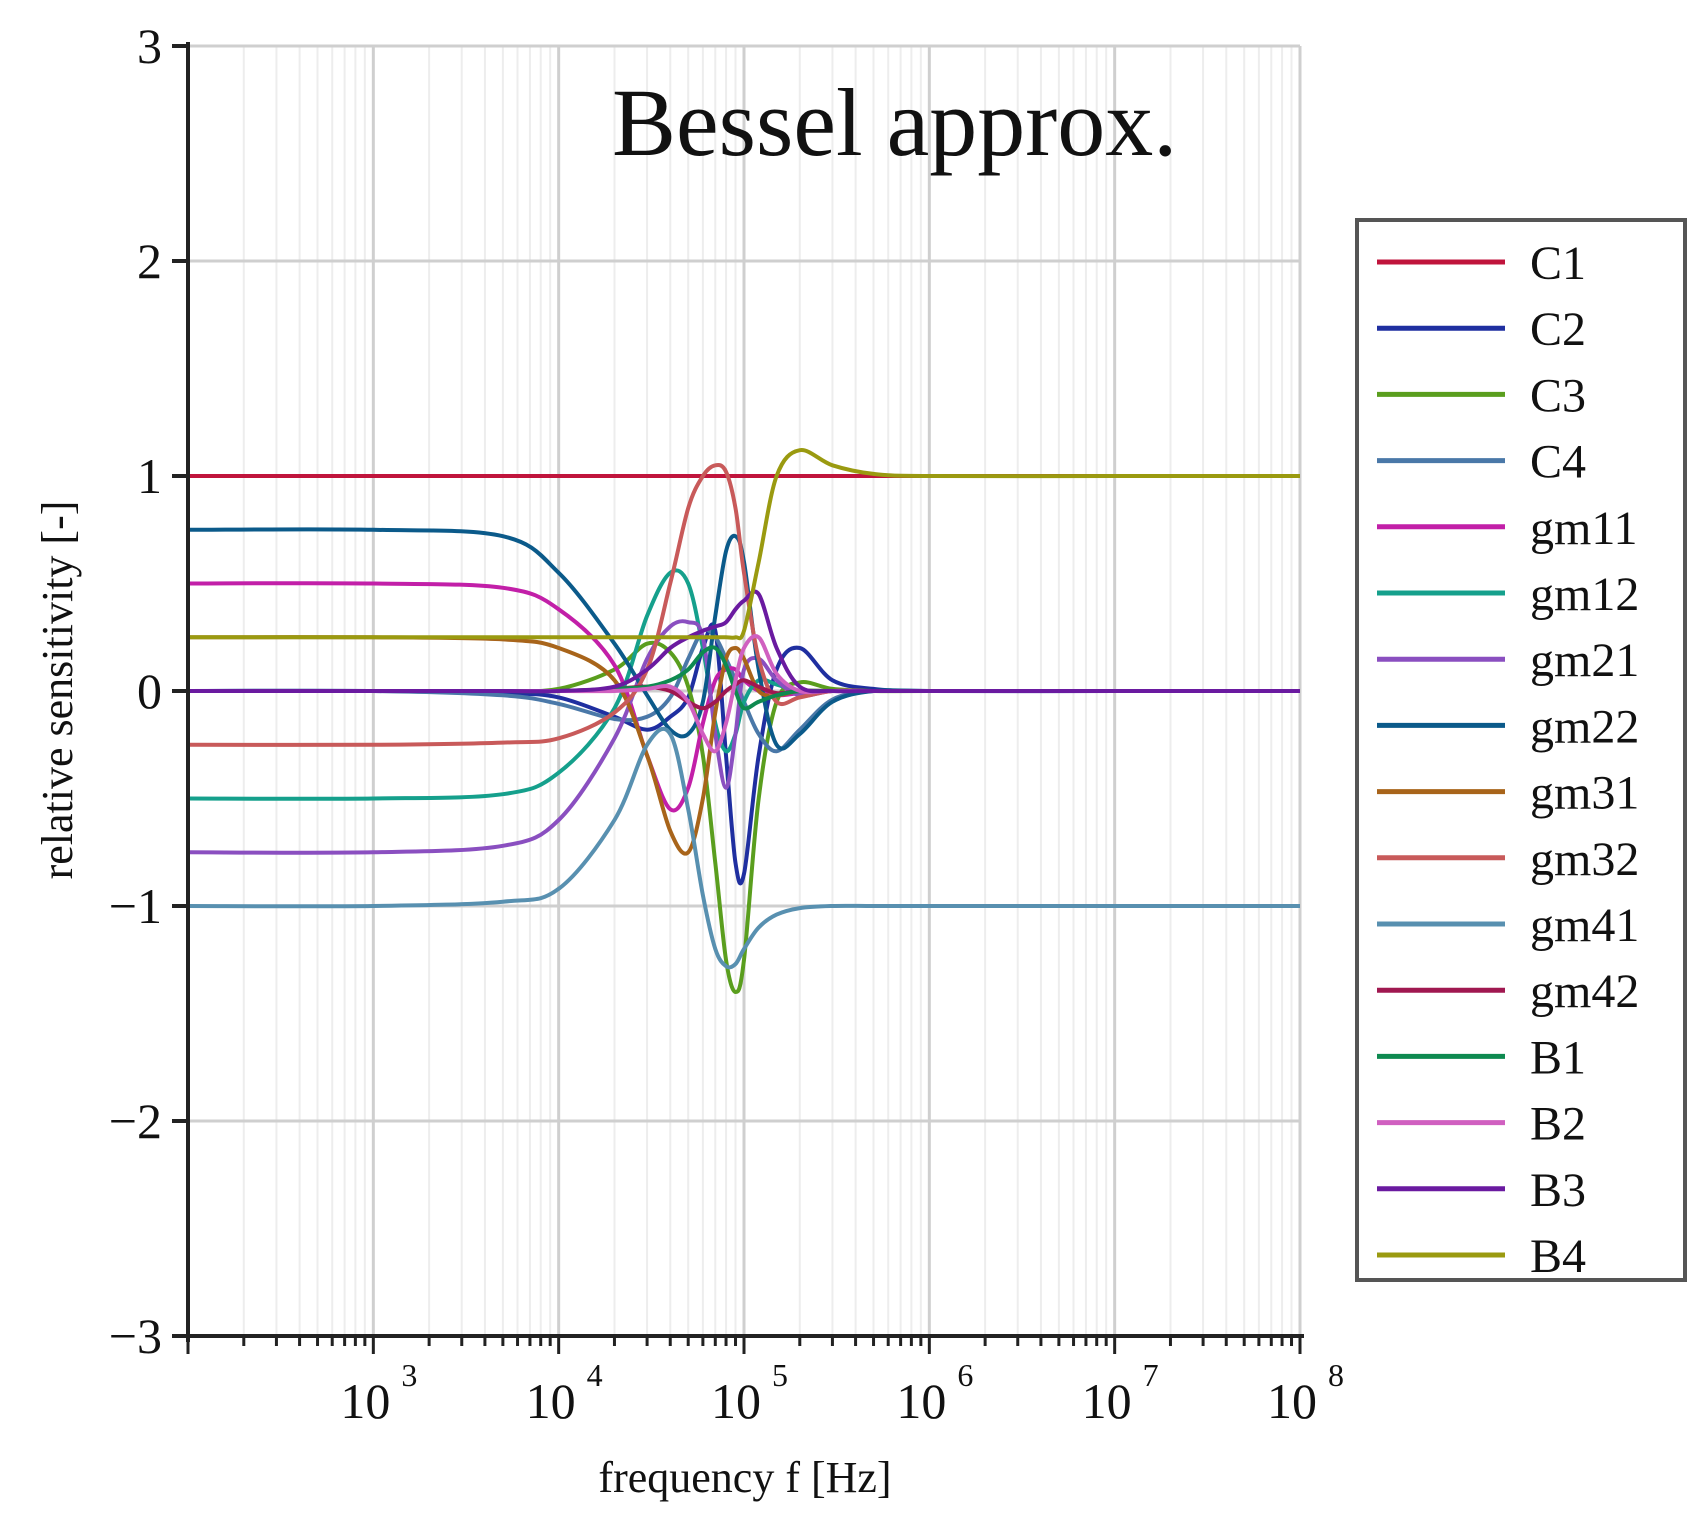 Image resolution: width=1699 pixels, height=1519 pixels. Describe the element at coordinates (1481, 329) in the screenshot. I see `legend-item-c2: C2` at that location.